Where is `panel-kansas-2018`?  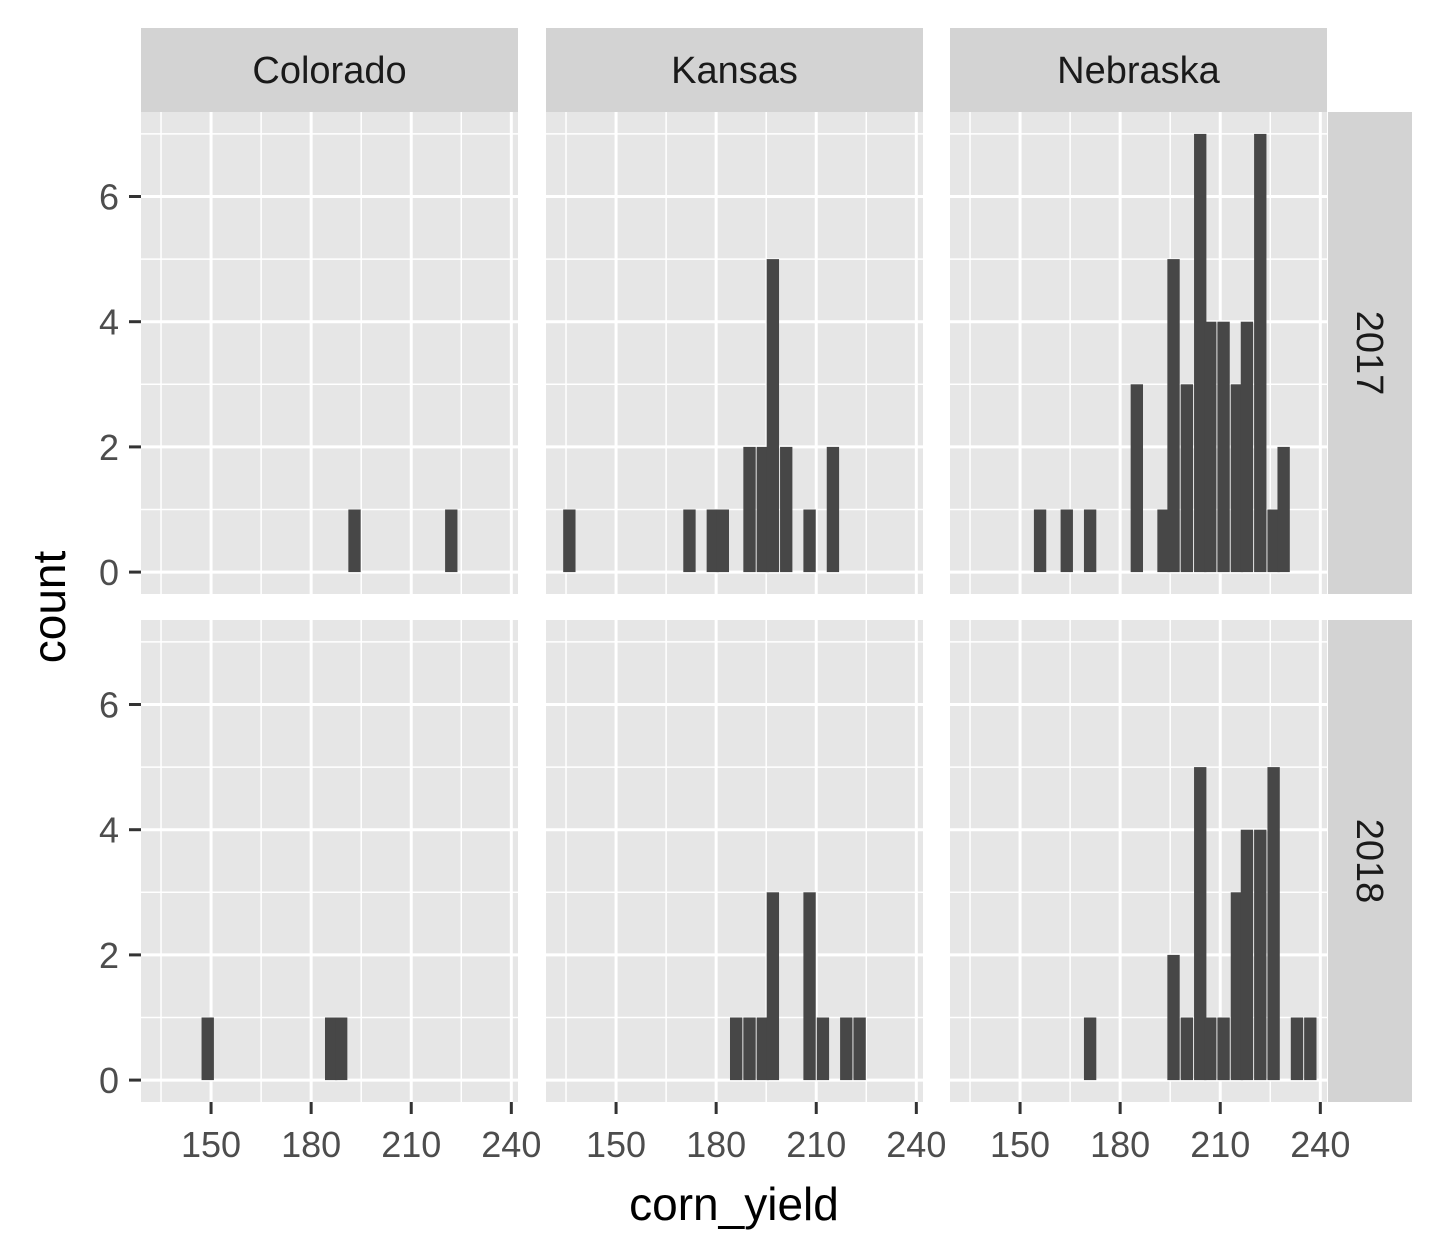
panel-kansas-2018 is located at coordinates (734, 861).